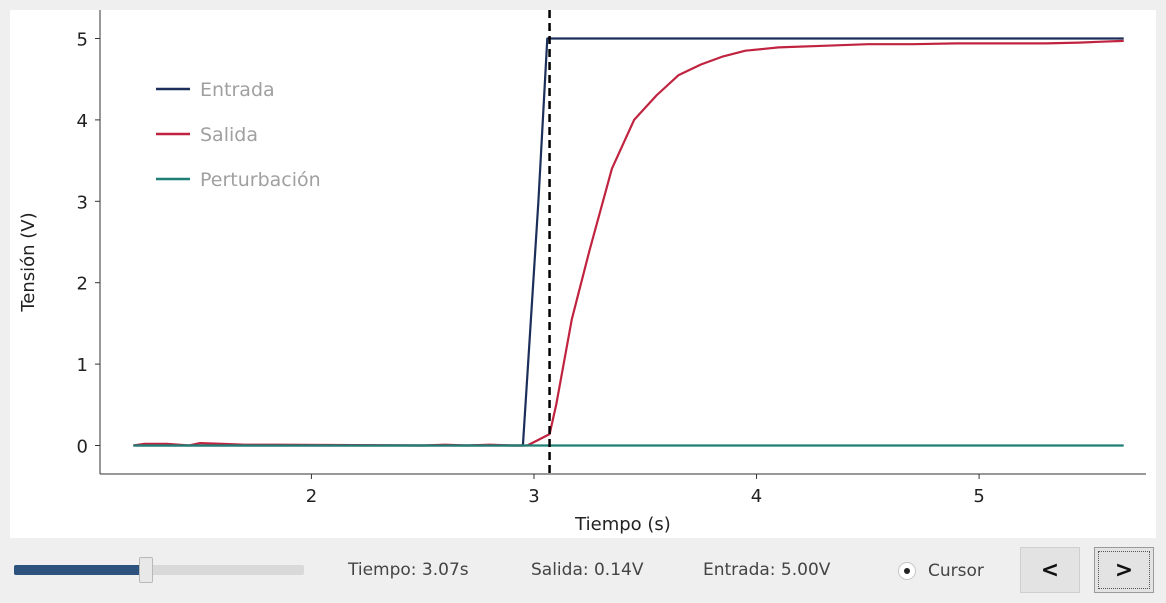 This screenshot has height=603, width=1166. Describe the element at coordinates (978, 496) in the screenshot. I see `x-tick-label: 5` at that location.